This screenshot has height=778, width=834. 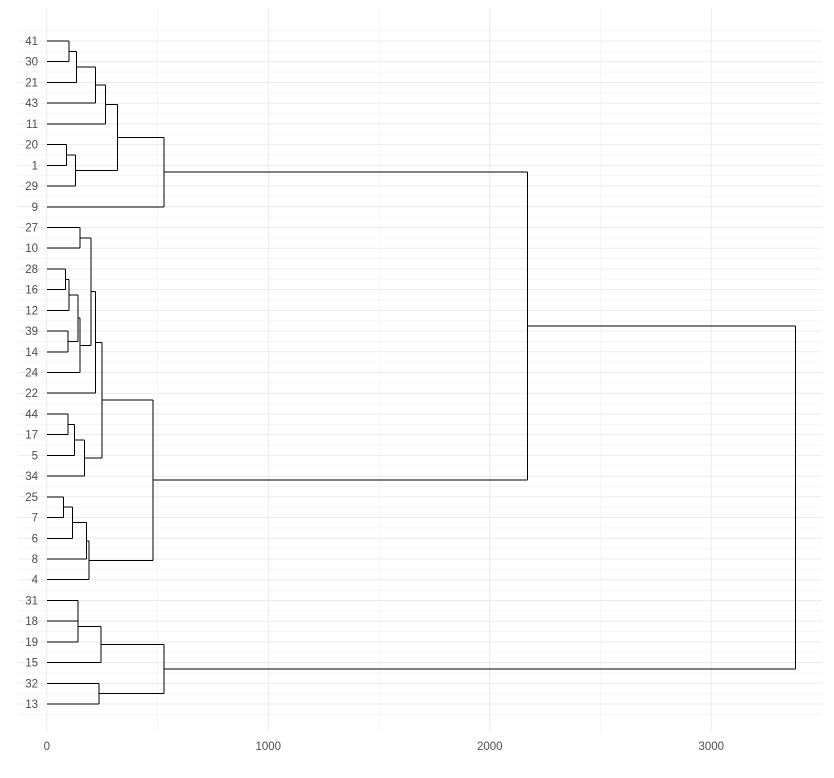 I want to click on leaf-label: 44, so click(x=31, y=415).